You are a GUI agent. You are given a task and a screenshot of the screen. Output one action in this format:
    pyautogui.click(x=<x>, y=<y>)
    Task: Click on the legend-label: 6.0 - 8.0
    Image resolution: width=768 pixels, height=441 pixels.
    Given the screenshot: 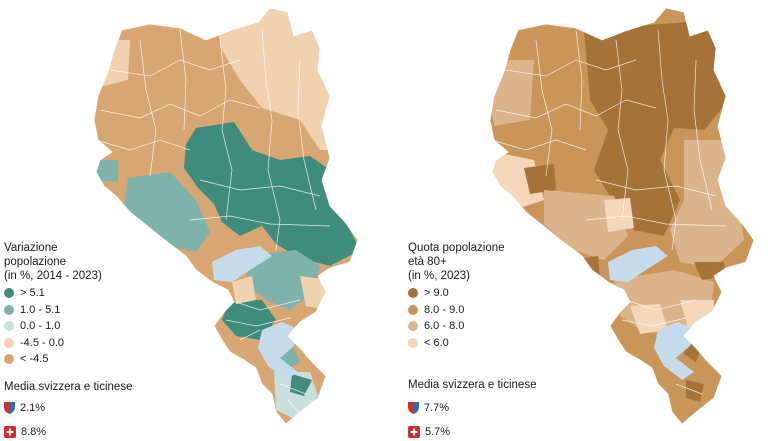 What is the action you would take?
    pyautogui.click(x=444, y=326)
    